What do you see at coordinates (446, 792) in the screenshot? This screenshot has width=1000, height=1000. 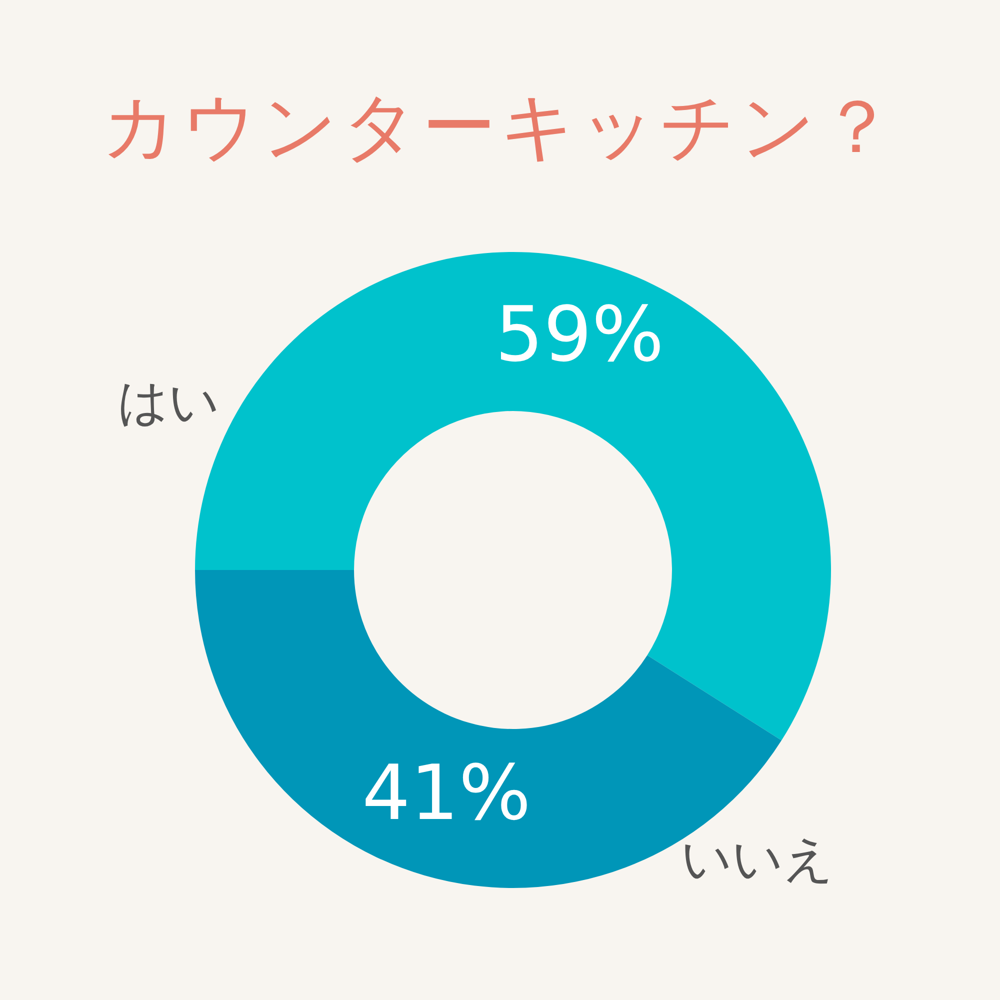 I see `data-label: 41%` at bounding box center [446, 792].